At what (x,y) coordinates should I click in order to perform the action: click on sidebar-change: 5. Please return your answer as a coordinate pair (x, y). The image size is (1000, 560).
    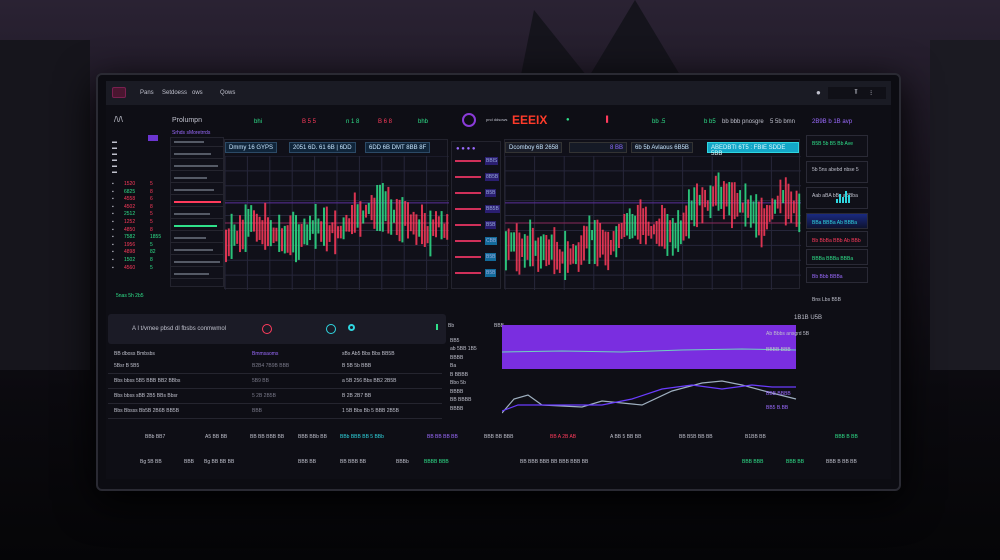
    Looking at the image, I should click on (151, 214).